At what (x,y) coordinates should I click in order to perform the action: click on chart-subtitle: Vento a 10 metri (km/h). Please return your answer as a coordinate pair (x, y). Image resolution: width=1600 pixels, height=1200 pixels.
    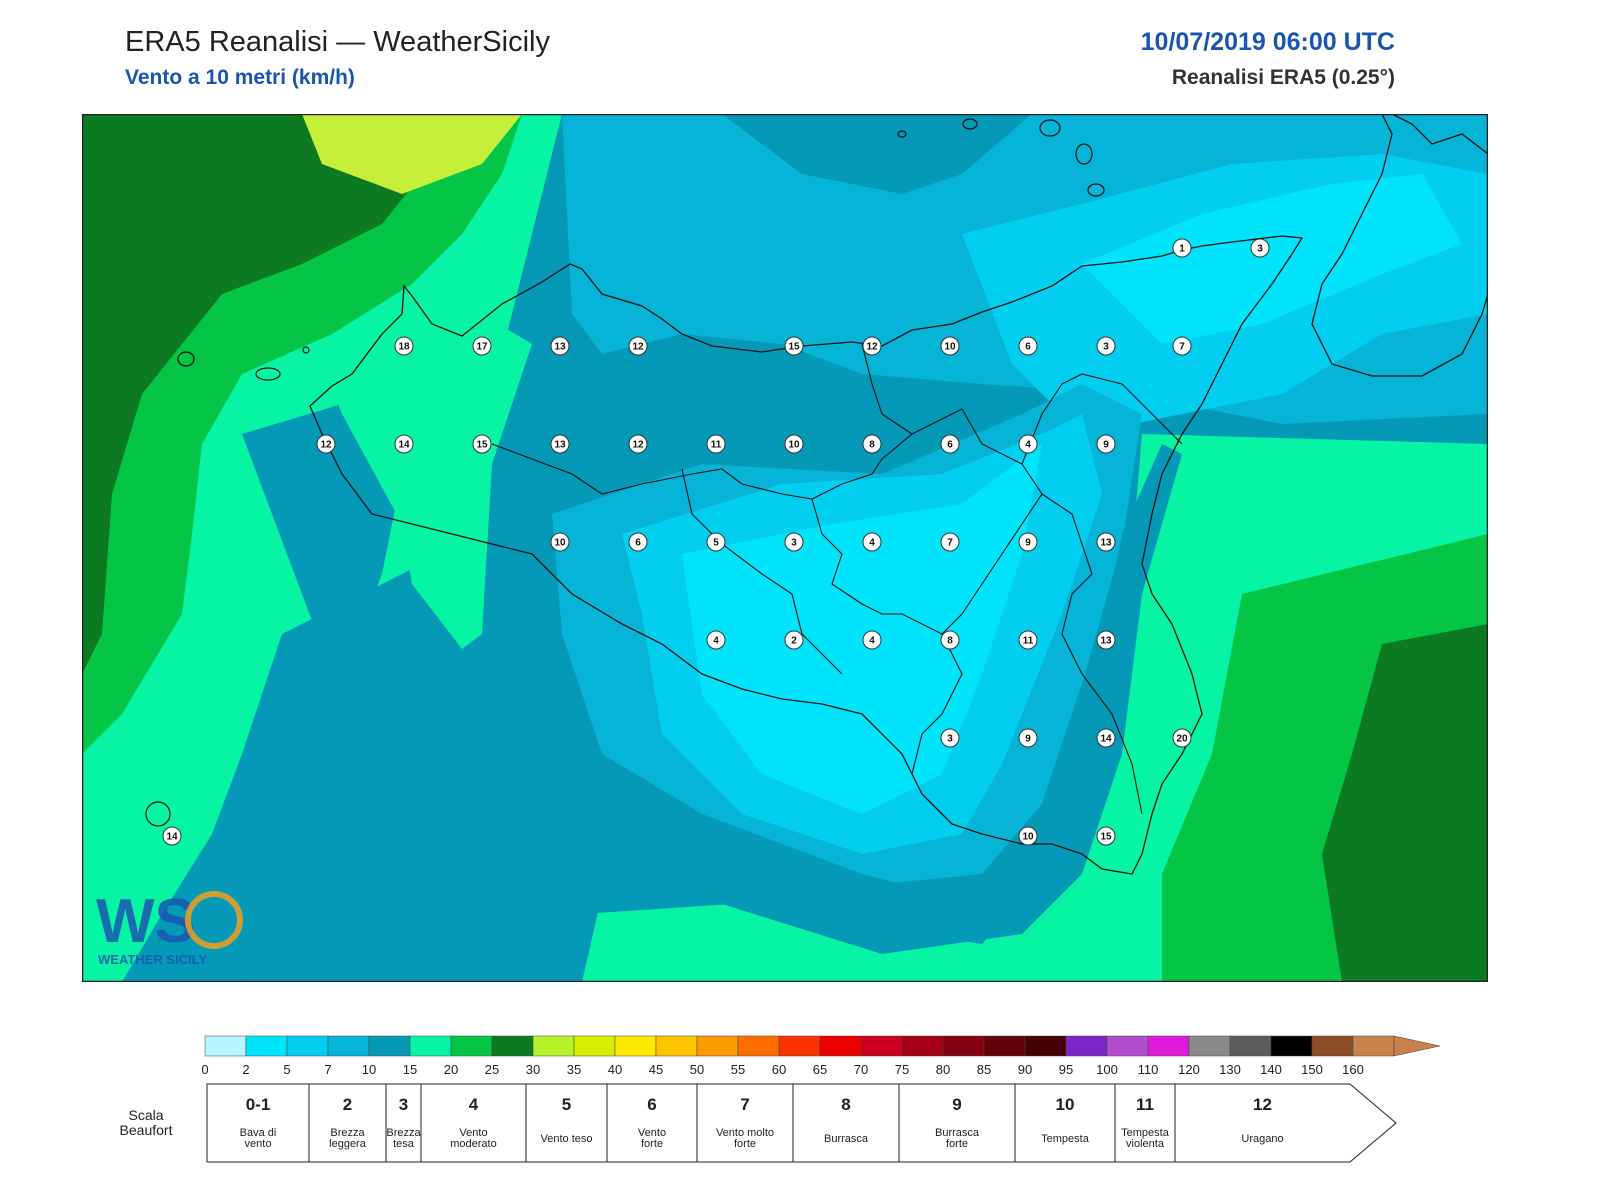
    Looking at the image, I should click on (240, 77).